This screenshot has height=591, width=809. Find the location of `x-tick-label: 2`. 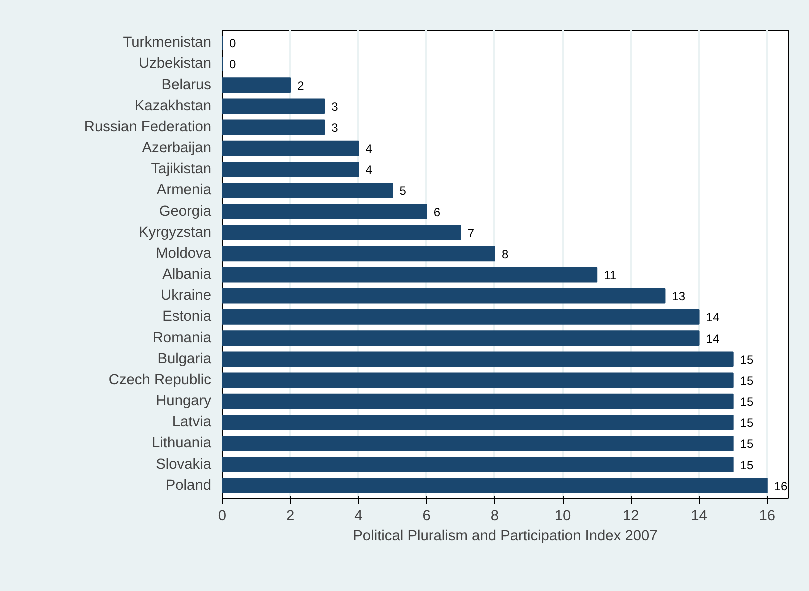

x-tick-label: 2 is located at coordinates (290, 516).